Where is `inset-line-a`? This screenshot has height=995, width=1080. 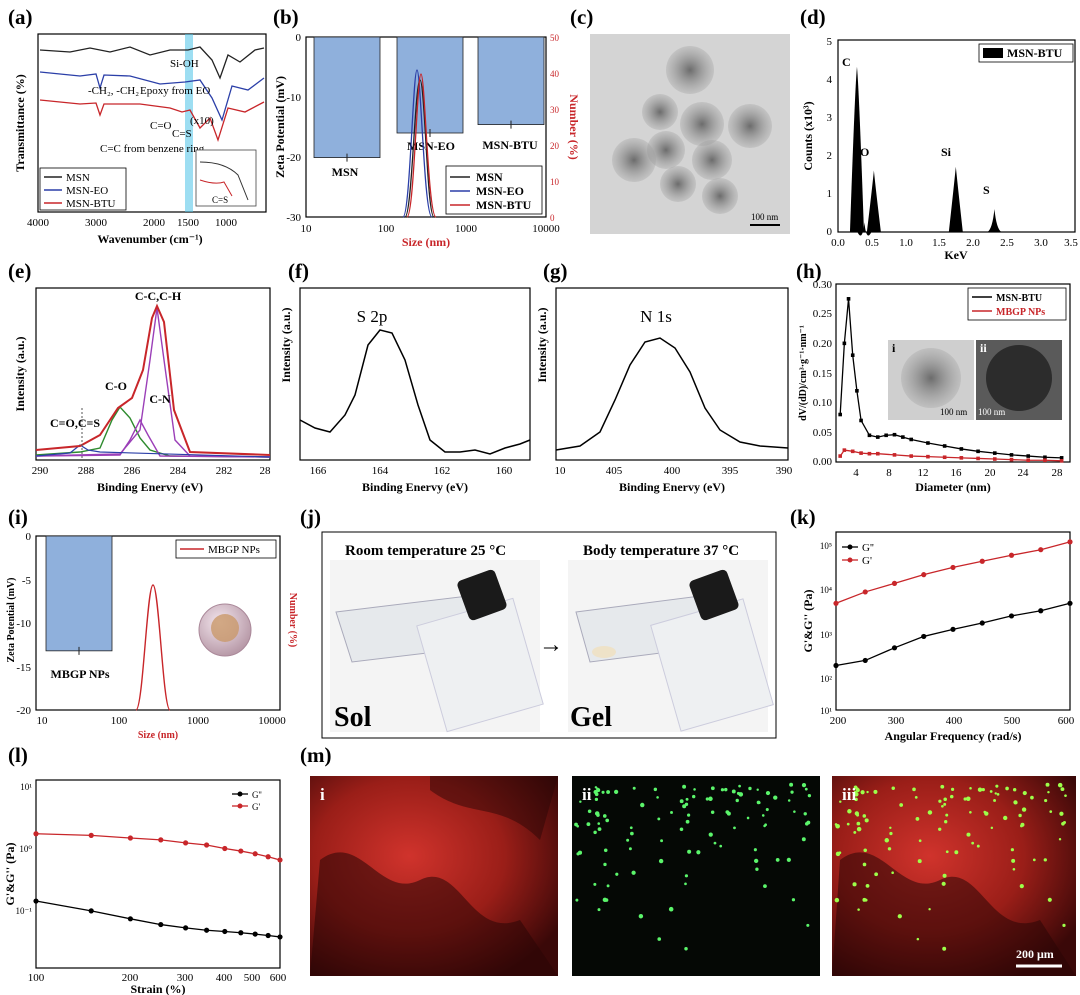 inset-line-a is located at coordinates (224, 181).